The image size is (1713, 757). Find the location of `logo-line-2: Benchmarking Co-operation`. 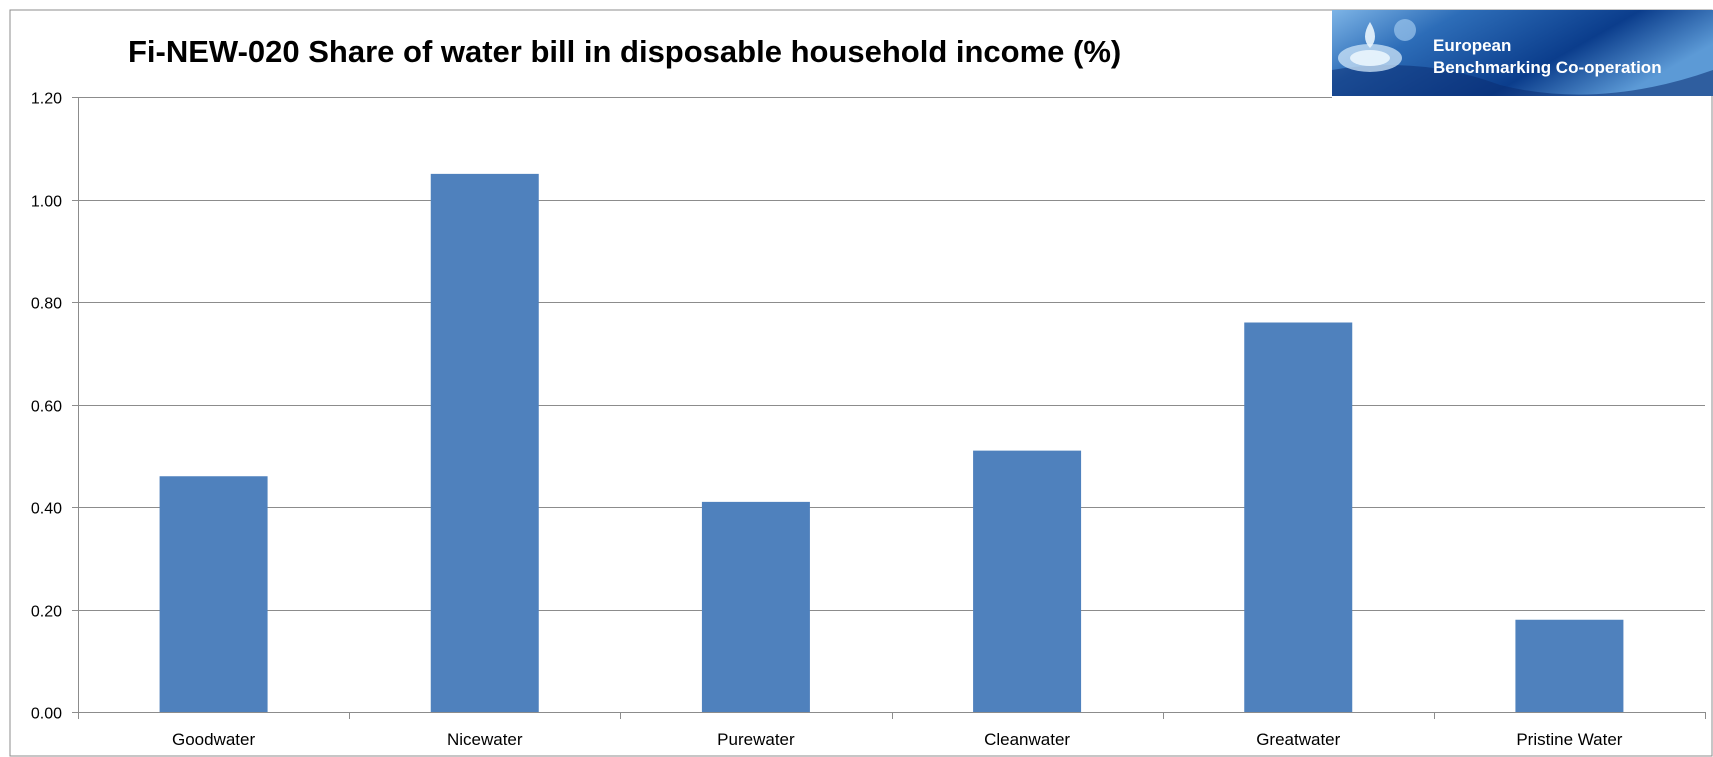

logo-line-2: Benchmarking Co-operation is located at coordinates (1547, 67).